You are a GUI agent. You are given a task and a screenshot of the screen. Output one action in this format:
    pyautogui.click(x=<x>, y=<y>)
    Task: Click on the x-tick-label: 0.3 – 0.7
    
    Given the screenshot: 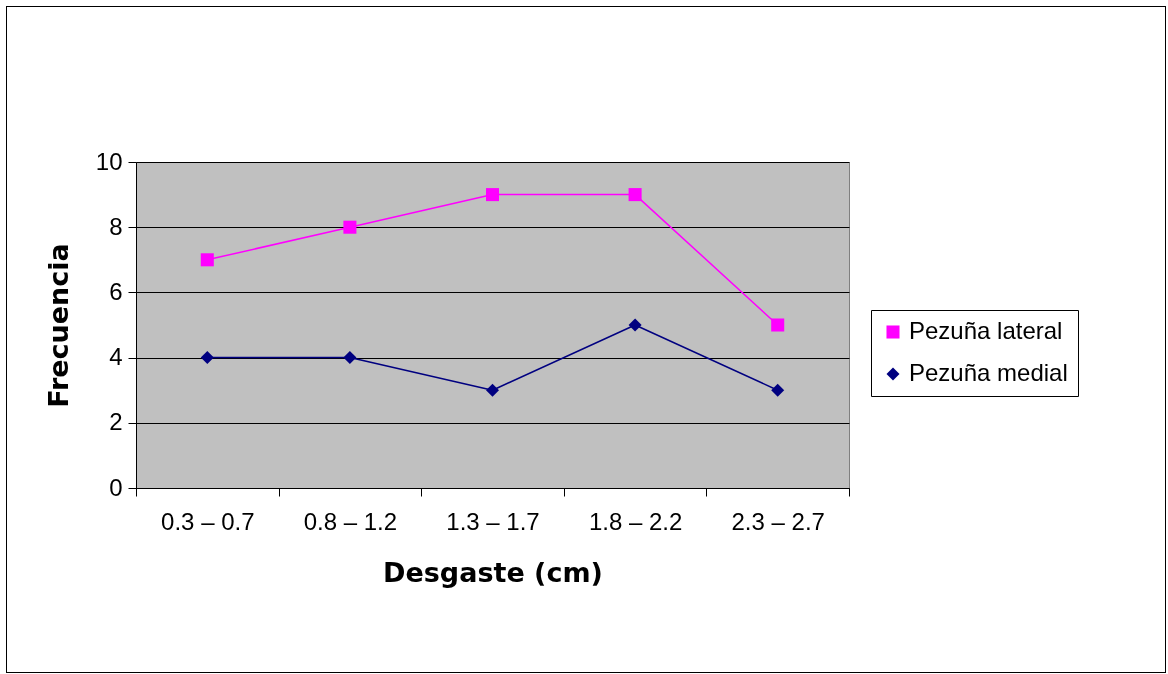 What is the action you would take?
    pyautogui.click(x=208, y=521)
    